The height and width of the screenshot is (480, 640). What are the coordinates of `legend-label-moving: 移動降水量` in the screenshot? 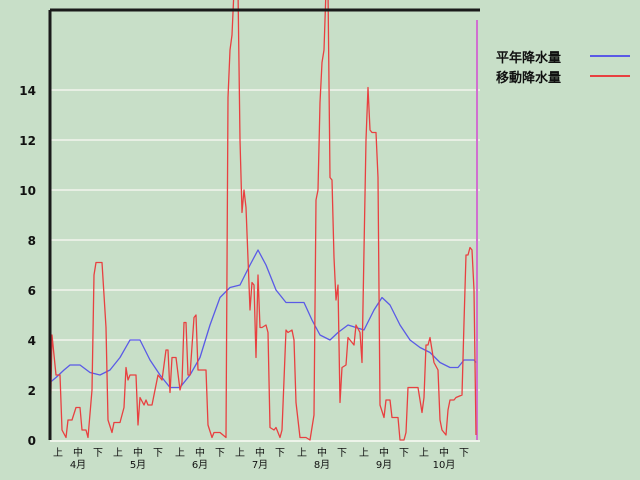 It's located at (529, 78).